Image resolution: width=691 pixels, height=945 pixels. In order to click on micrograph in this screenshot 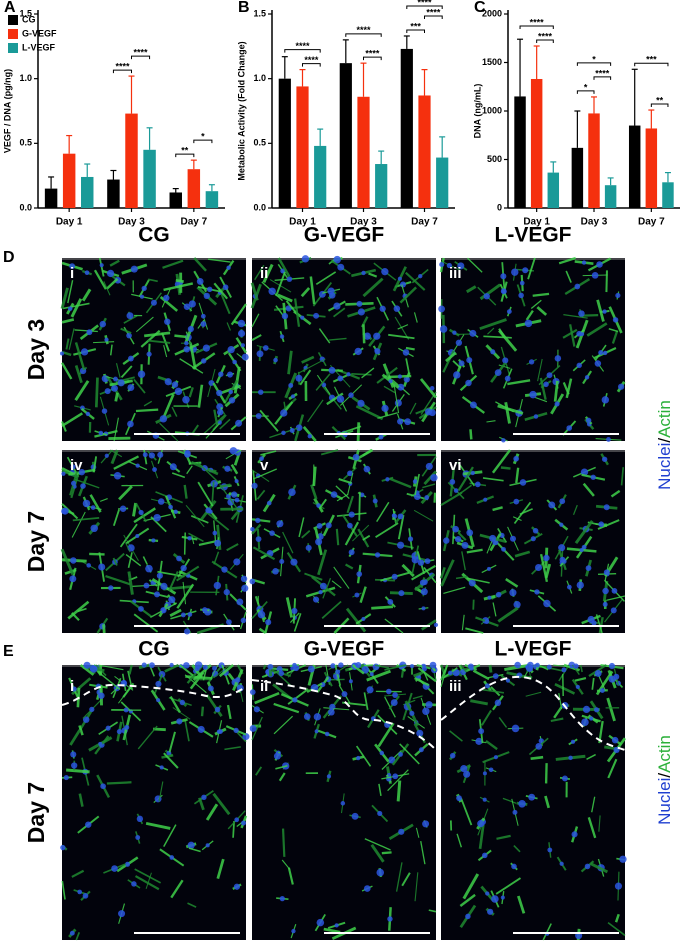, I will do `click(155, 801)`.